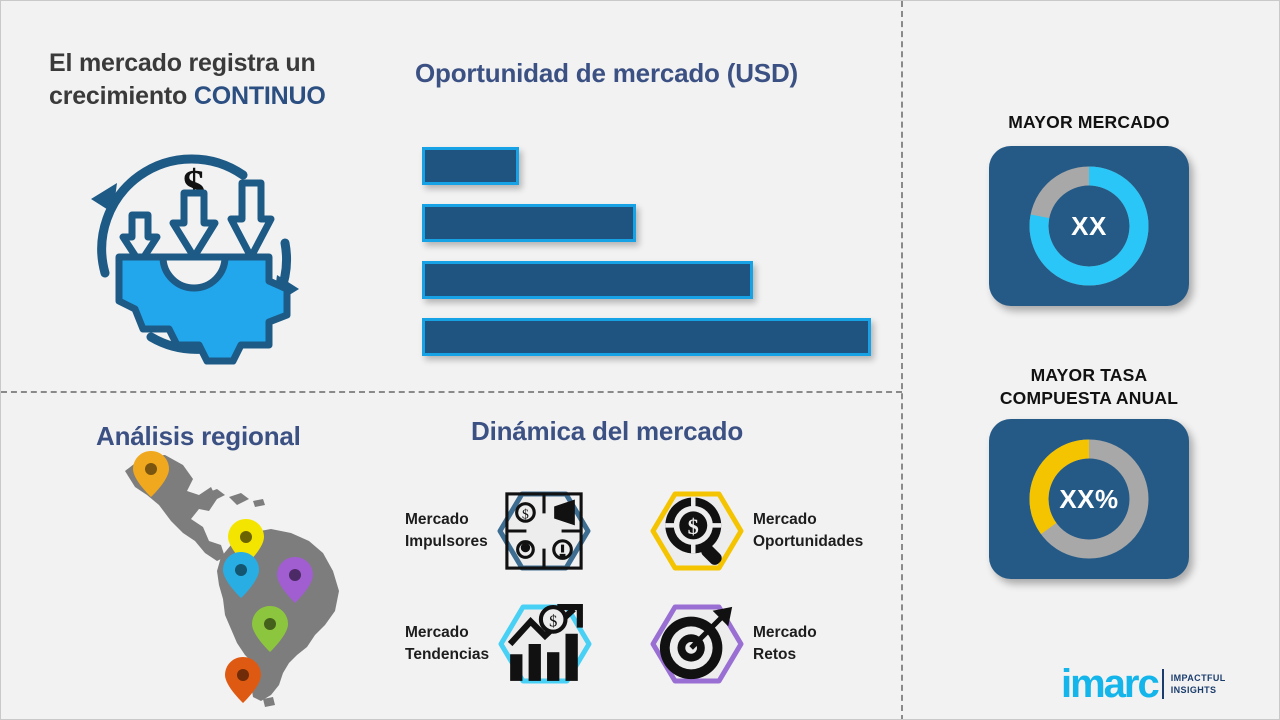 The height and width of the screenshot is (720, 1280). I want to click on puzzle-pieces-icon: $, so click(544, 531).